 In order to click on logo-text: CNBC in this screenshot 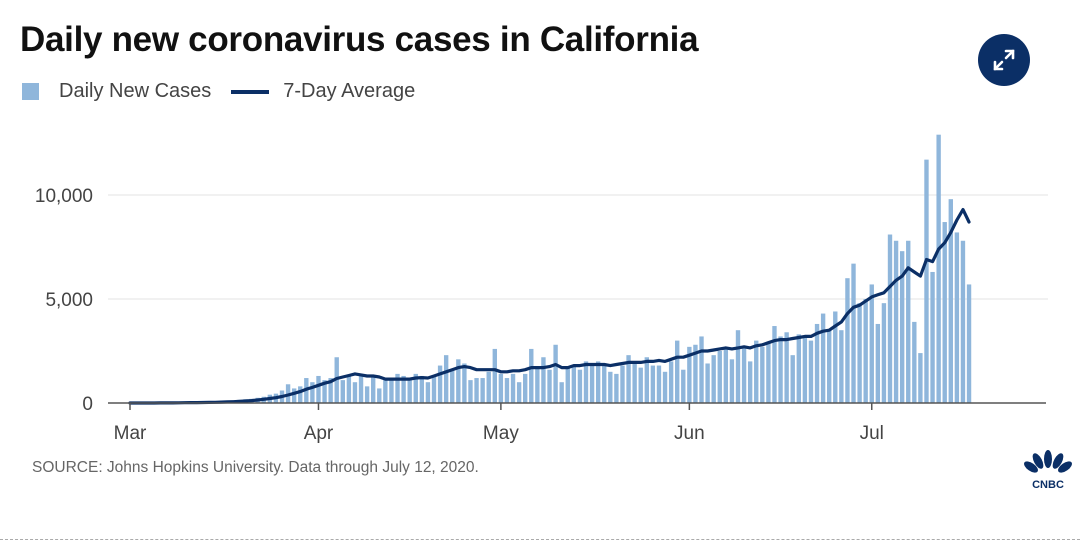, I will do `click(1048, 484)`.